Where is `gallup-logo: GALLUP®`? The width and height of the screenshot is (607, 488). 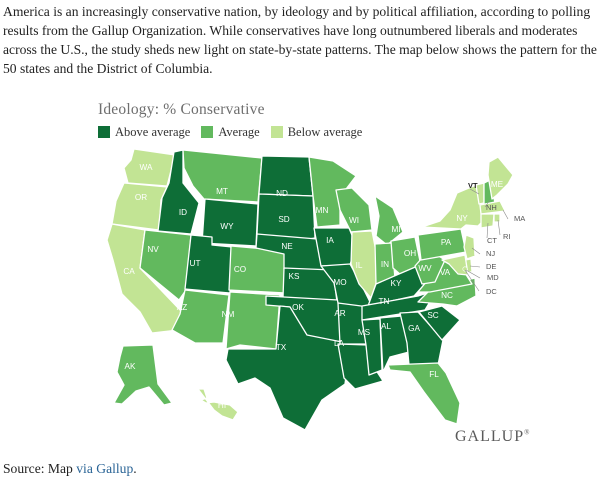 gallup-logo: GALLUP® is located at coordinates (492, 437).